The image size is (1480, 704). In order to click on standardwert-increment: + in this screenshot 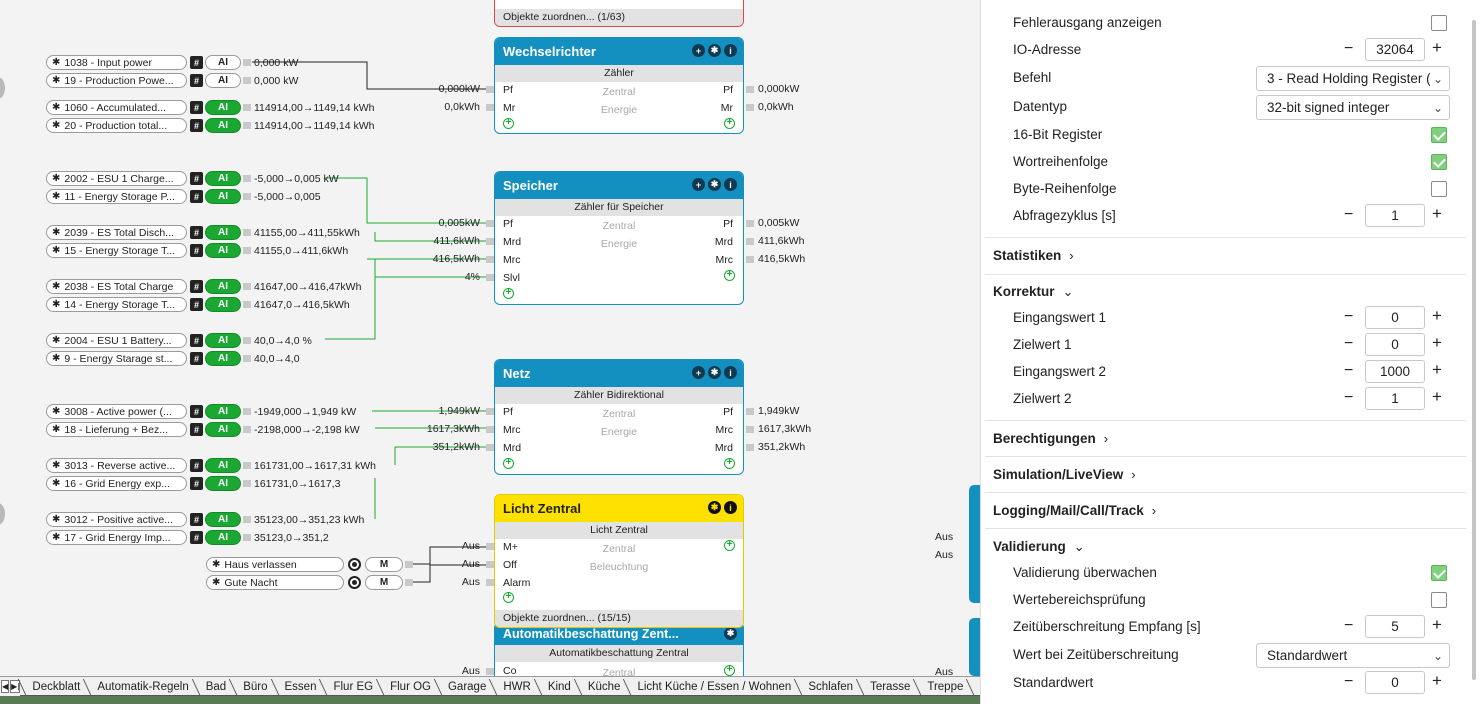, I will do `click(1437, 680)`.